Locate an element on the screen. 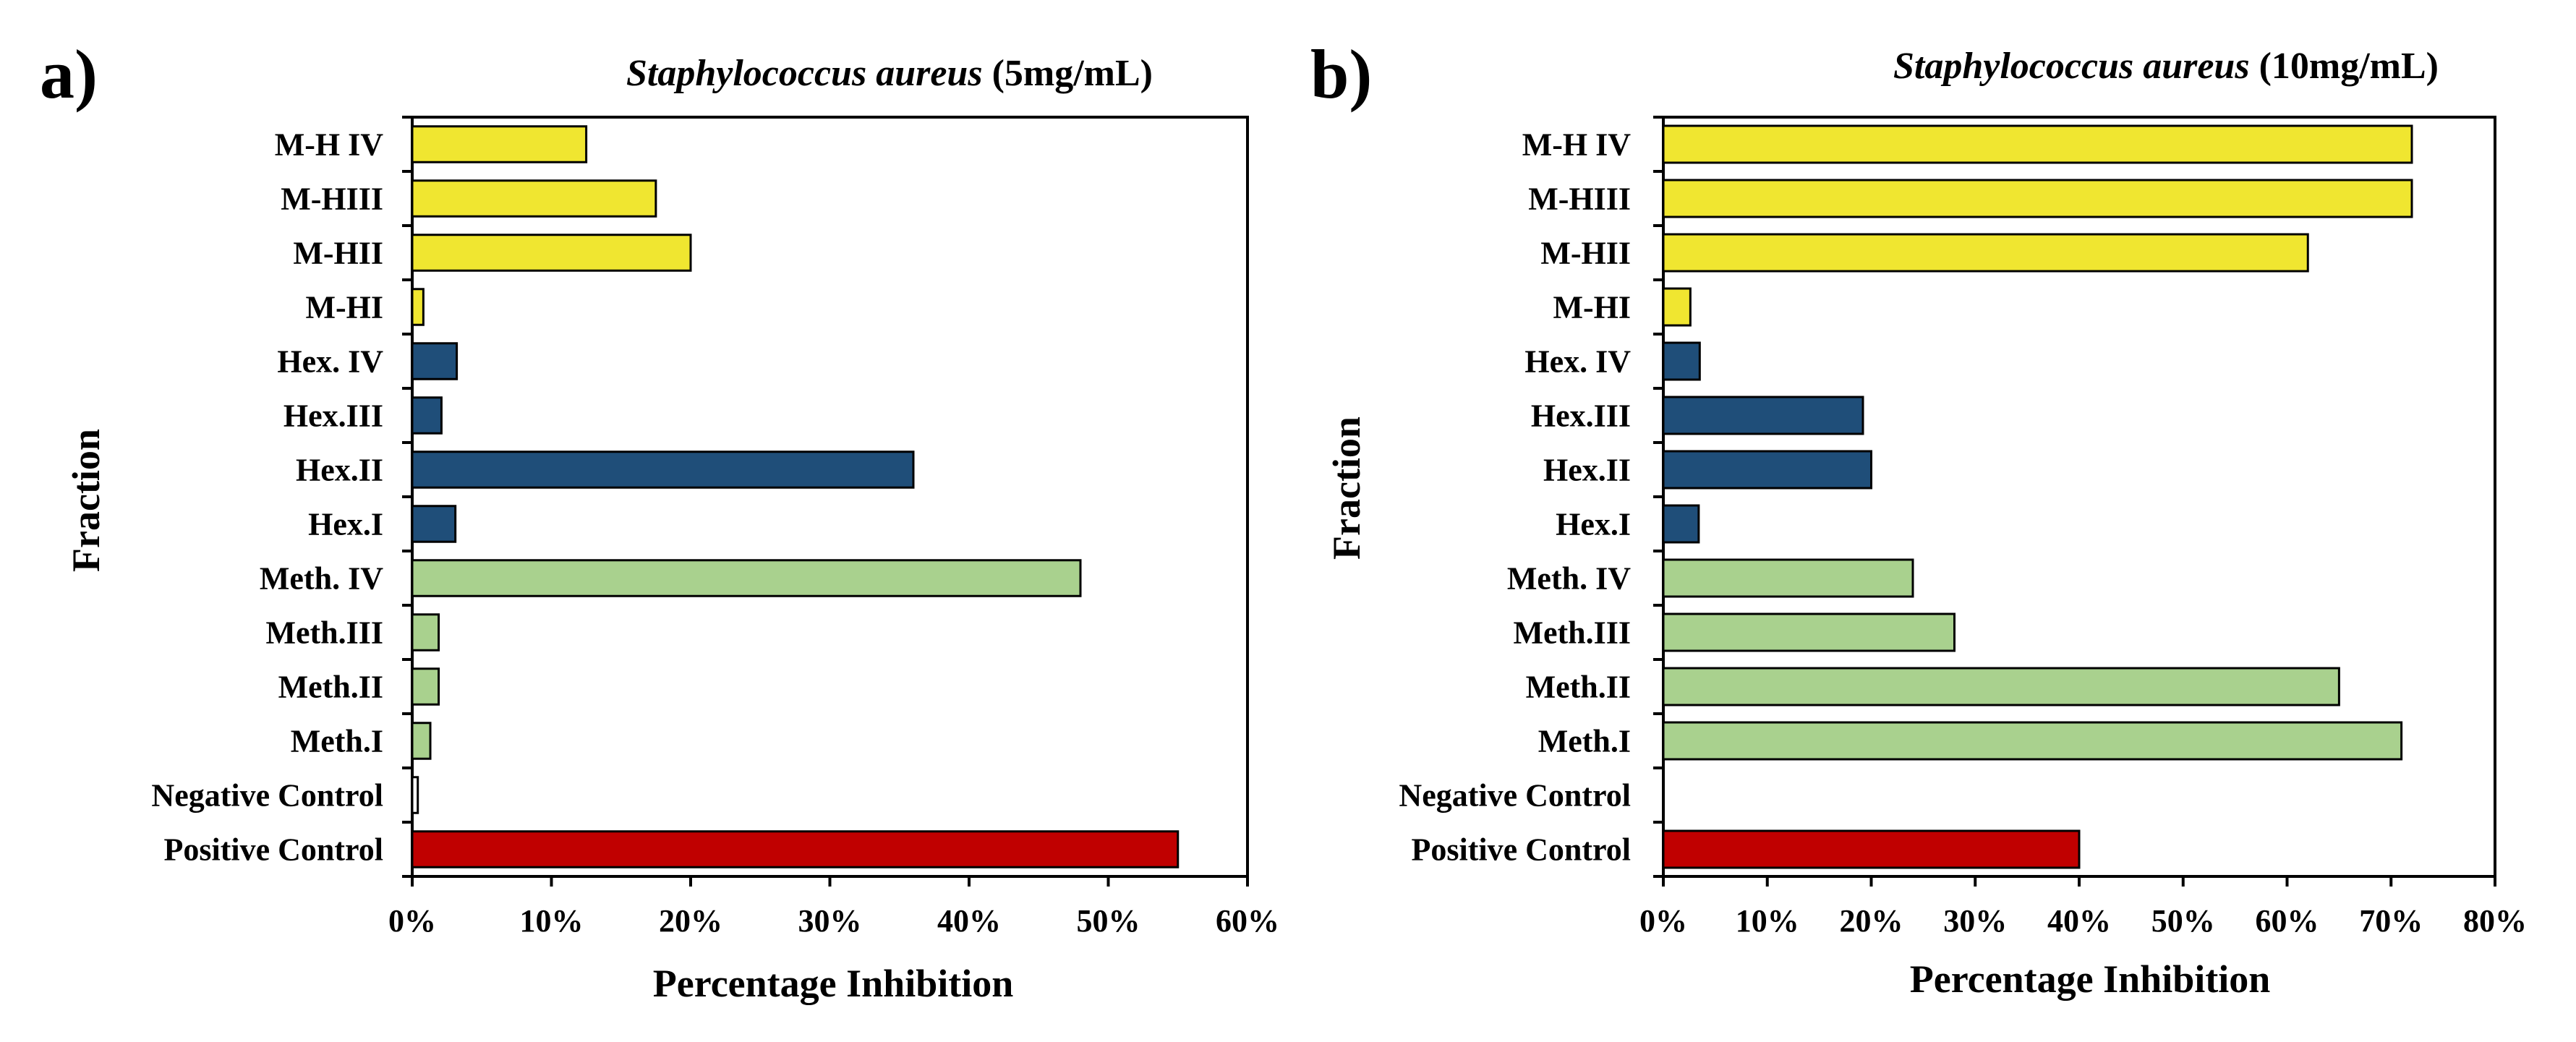 The height and width of the screenshot is (1042, 2576). x-tick-label-a: 30% is located at coordinates (830, 921).